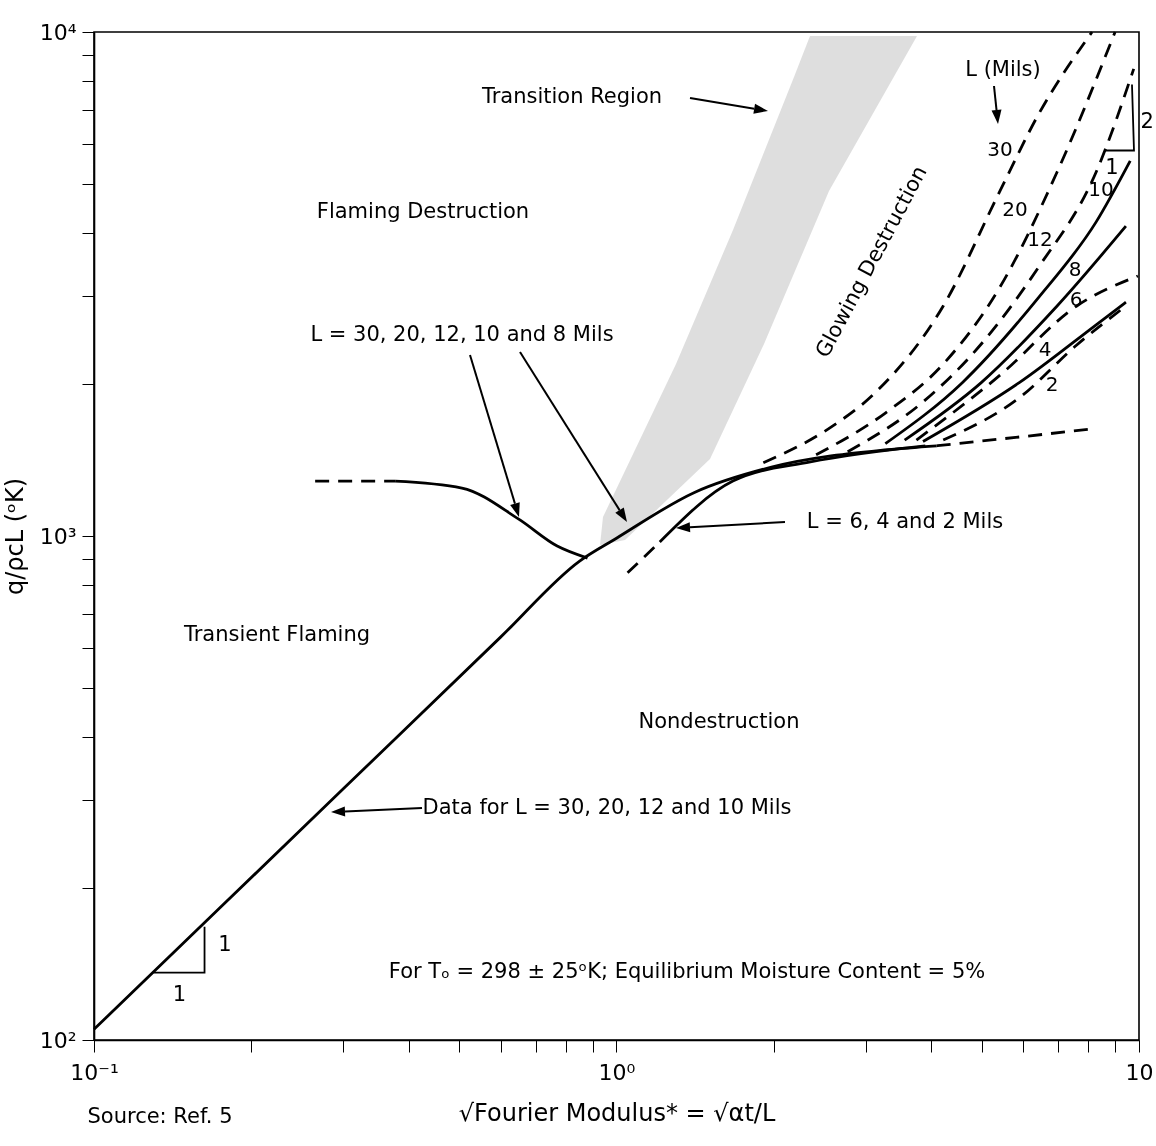 The image size is (1156, 1146). I want to click on series-label: 2, so click(1052, 384).